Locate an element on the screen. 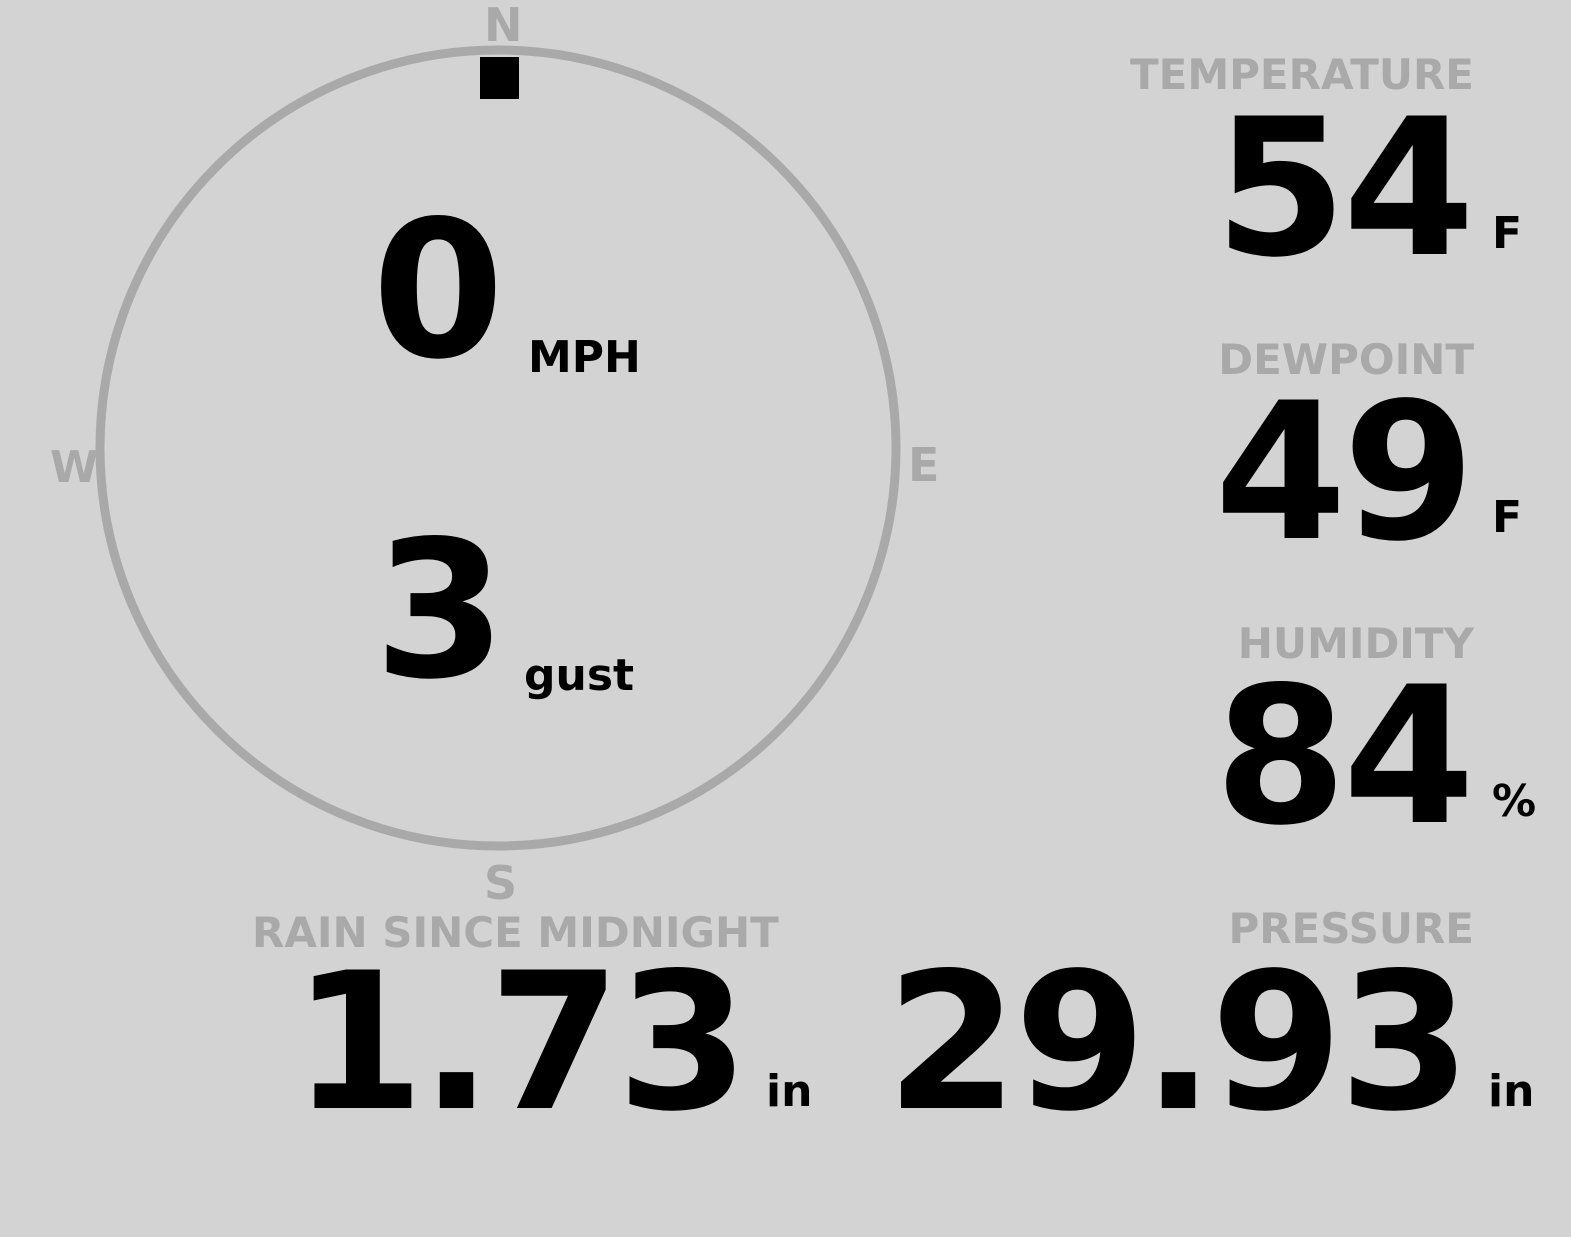 This screenshot has height=1237, width=1571. compass-south-label: S is located at coordinates (501, 883).